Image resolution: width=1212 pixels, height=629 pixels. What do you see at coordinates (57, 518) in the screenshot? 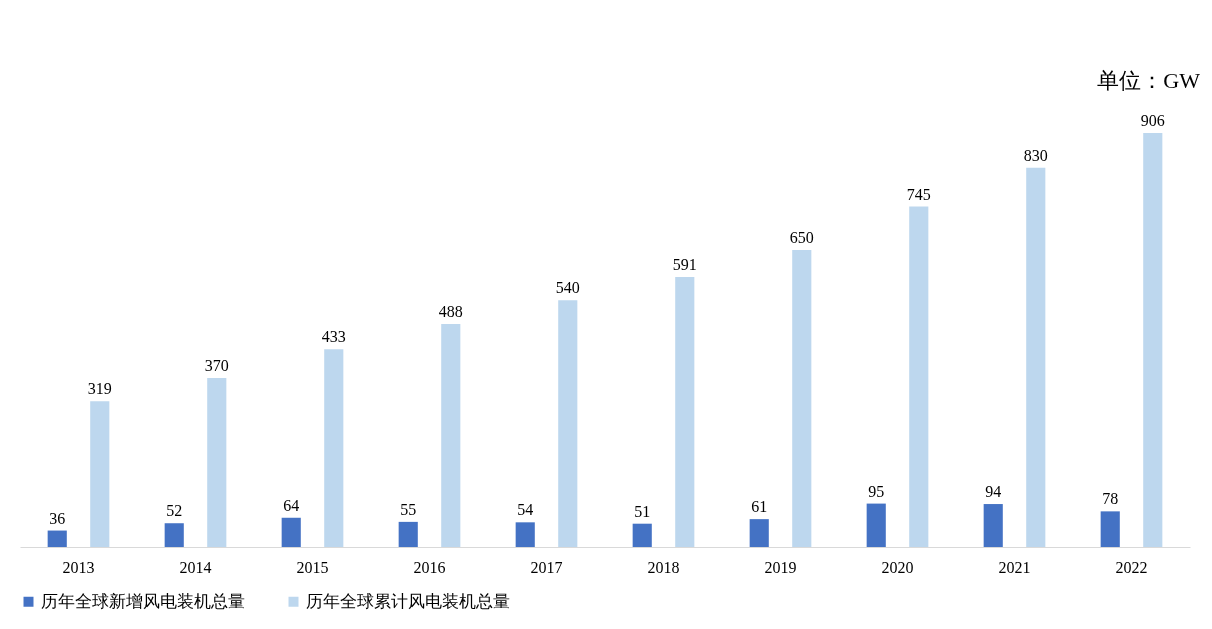
I see `data-label: 36` at bounding box center [57, 518].